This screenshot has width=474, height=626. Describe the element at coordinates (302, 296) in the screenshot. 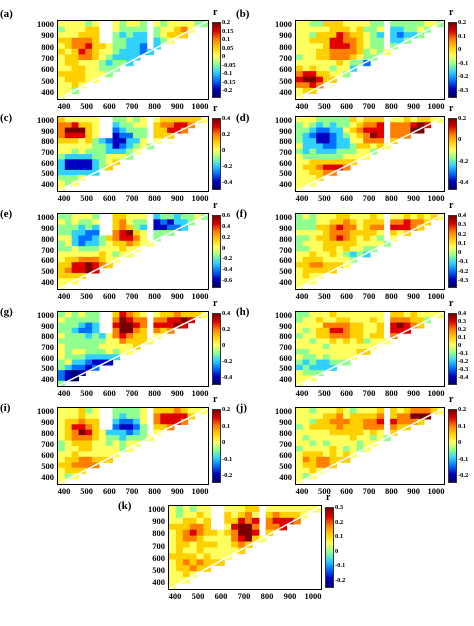

I see `x-tick-label: 400` at that location.